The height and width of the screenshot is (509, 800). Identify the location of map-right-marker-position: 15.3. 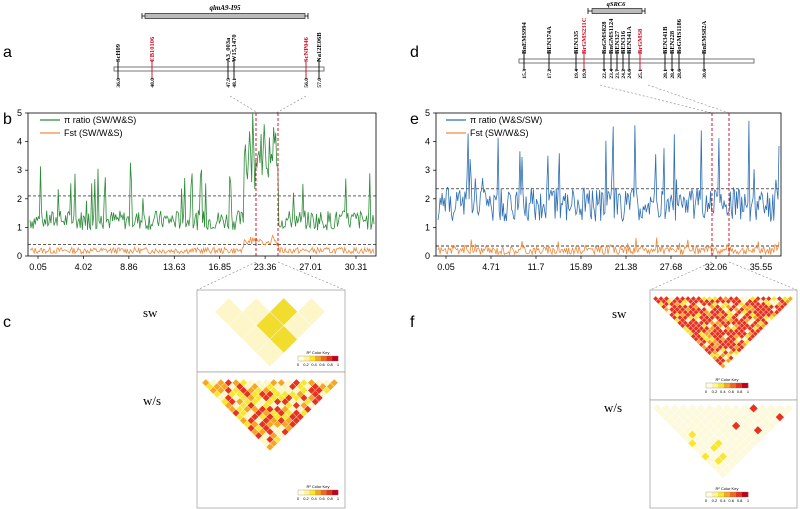
(525, 74).